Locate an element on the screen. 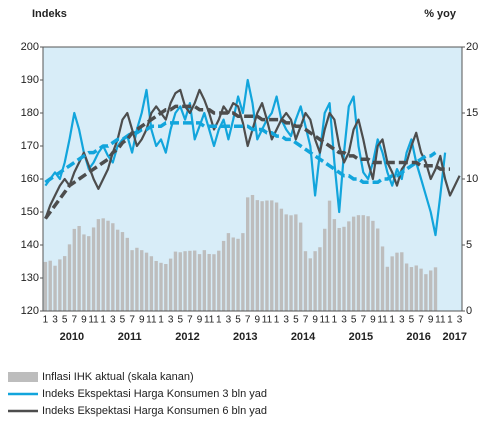  y-tick-label: 130 is located at coordinates (30, 278).